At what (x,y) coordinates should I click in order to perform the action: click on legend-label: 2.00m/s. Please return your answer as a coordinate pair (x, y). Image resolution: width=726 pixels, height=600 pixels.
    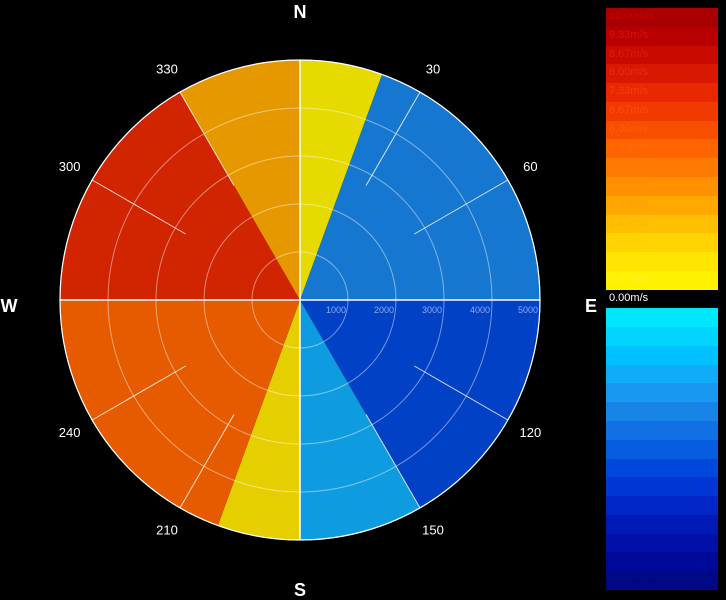
    Looking at the image, I should click on (629, 241).